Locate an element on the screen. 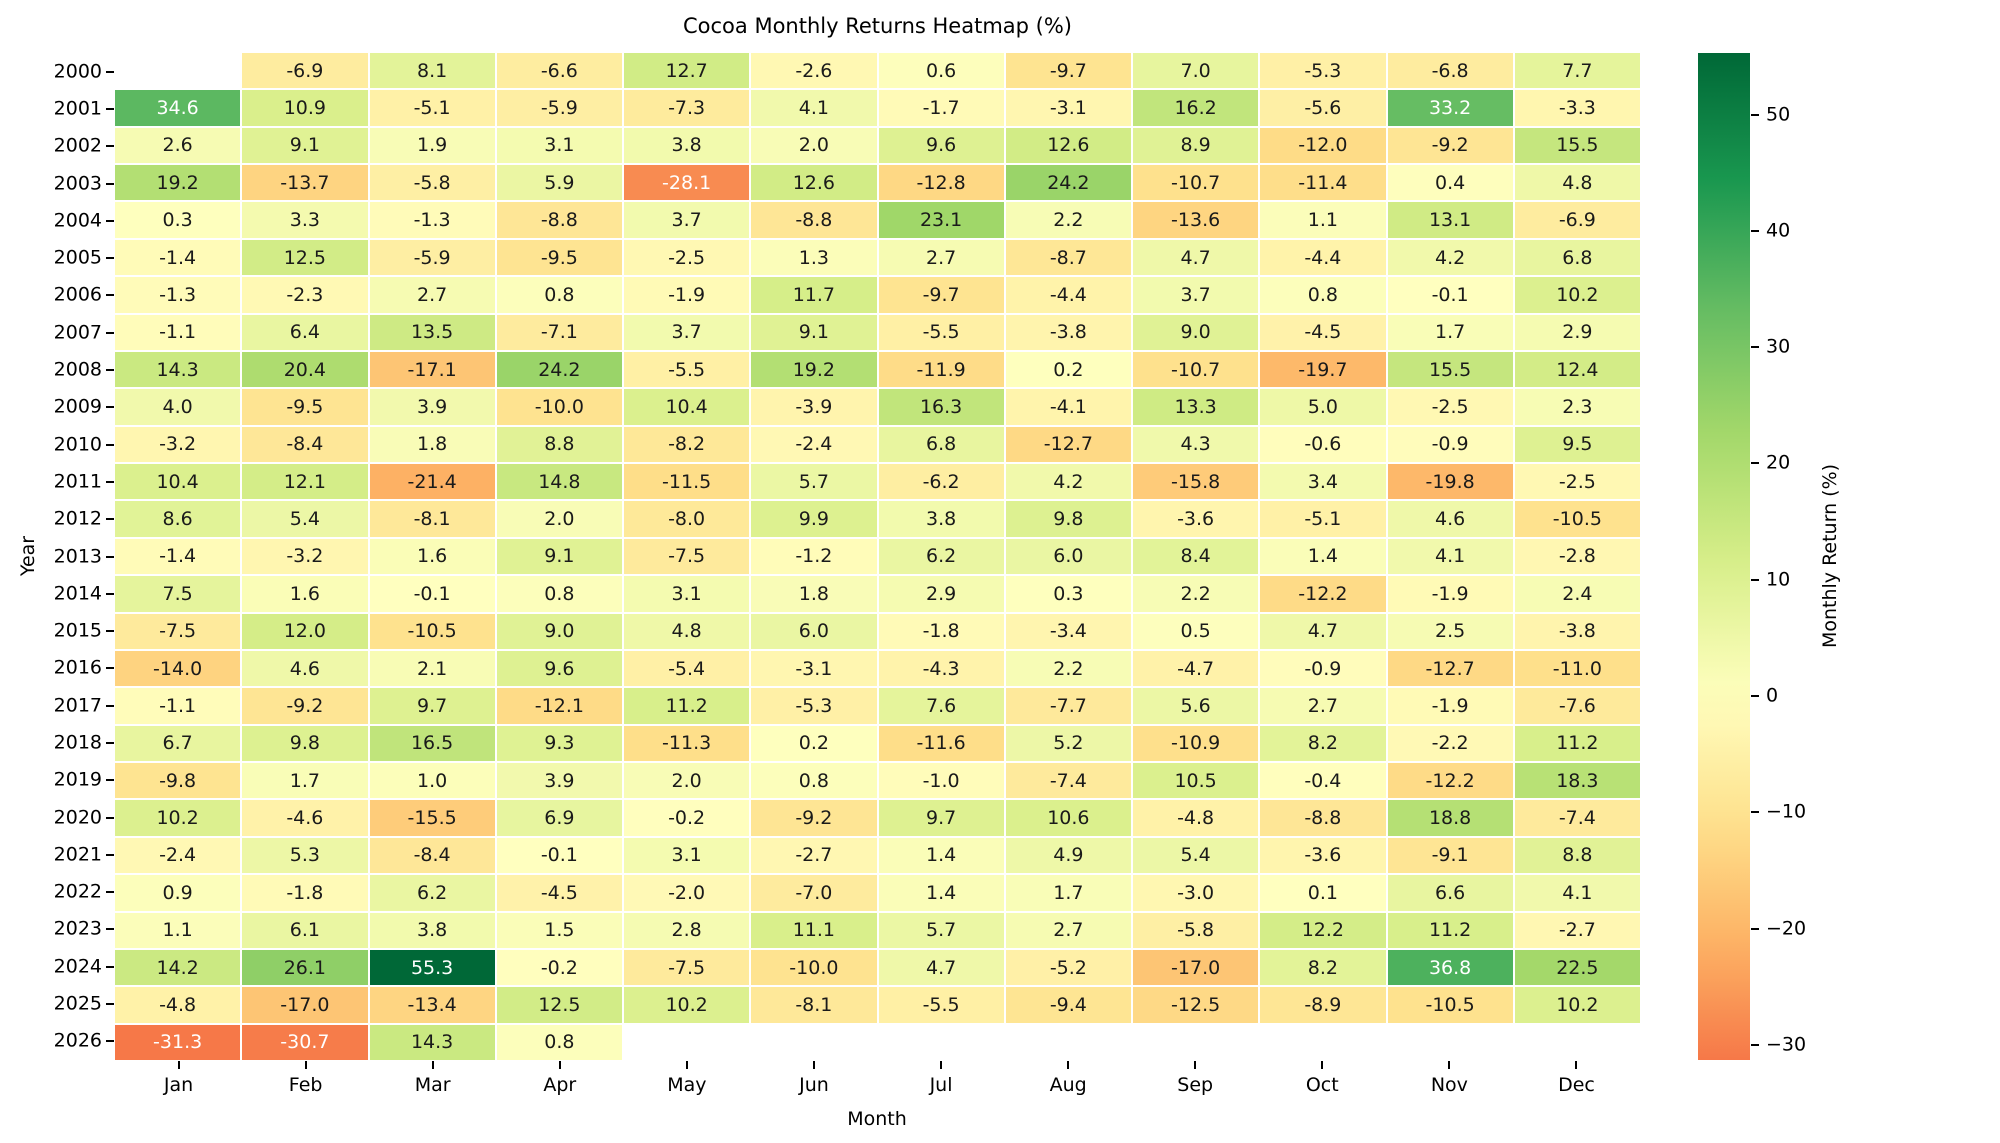  heatmap-cell: 9.1 is located at coordinates (305, 145).